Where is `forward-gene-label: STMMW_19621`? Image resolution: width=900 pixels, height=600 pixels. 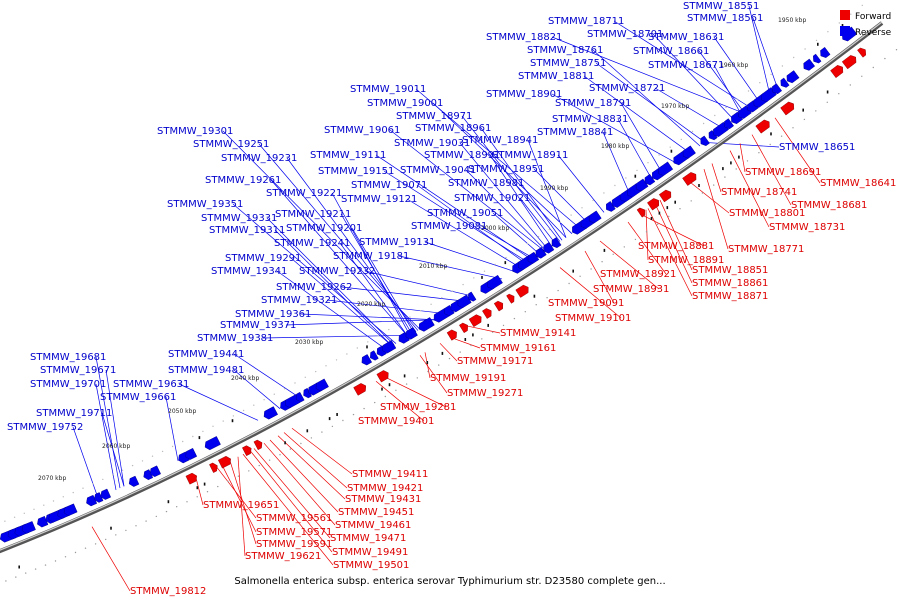
forward-gene-label: STMMW_19621 is located at coordinates (283, 556).